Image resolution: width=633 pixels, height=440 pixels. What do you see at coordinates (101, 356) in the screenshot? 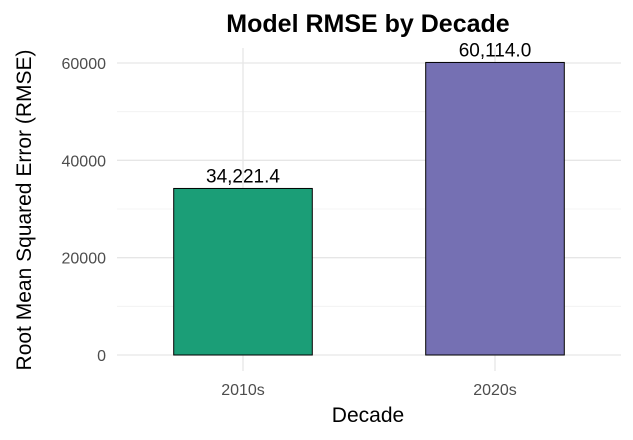
I see `y-tick-label: 0` at bounding box center [101, 356].